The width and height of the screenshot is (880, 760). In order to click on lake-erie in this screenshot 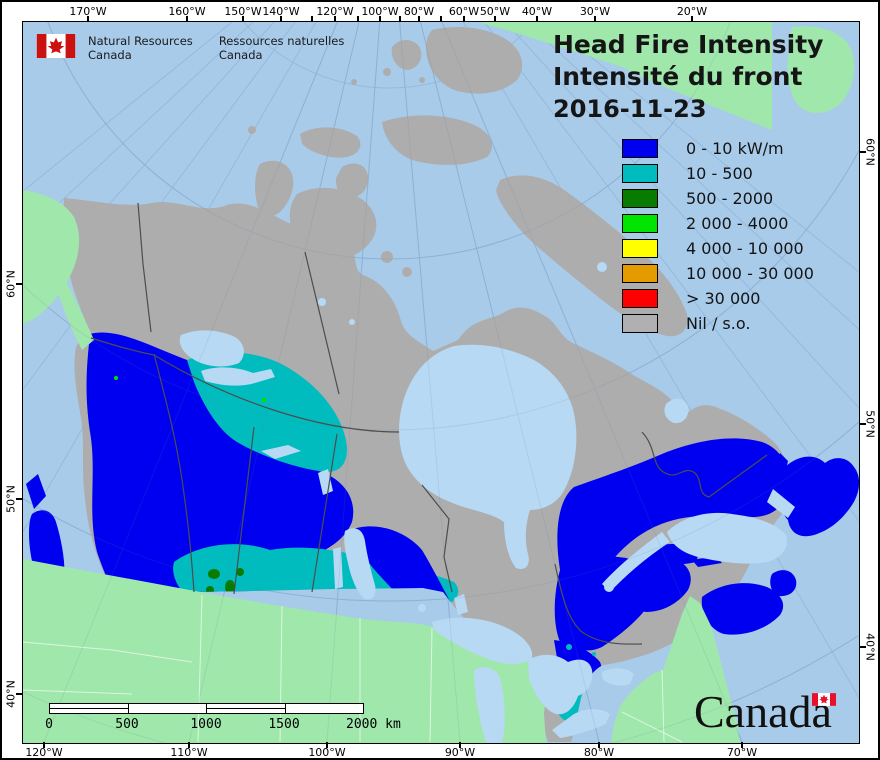, I will do `click(581, 723)`.